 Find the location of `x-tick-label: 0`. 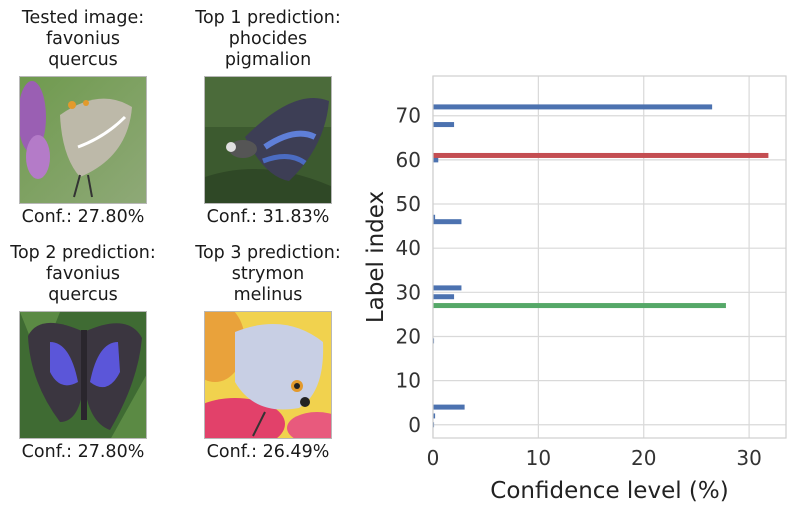

x-tick-label: 0 is located at coordinates (433, 458).